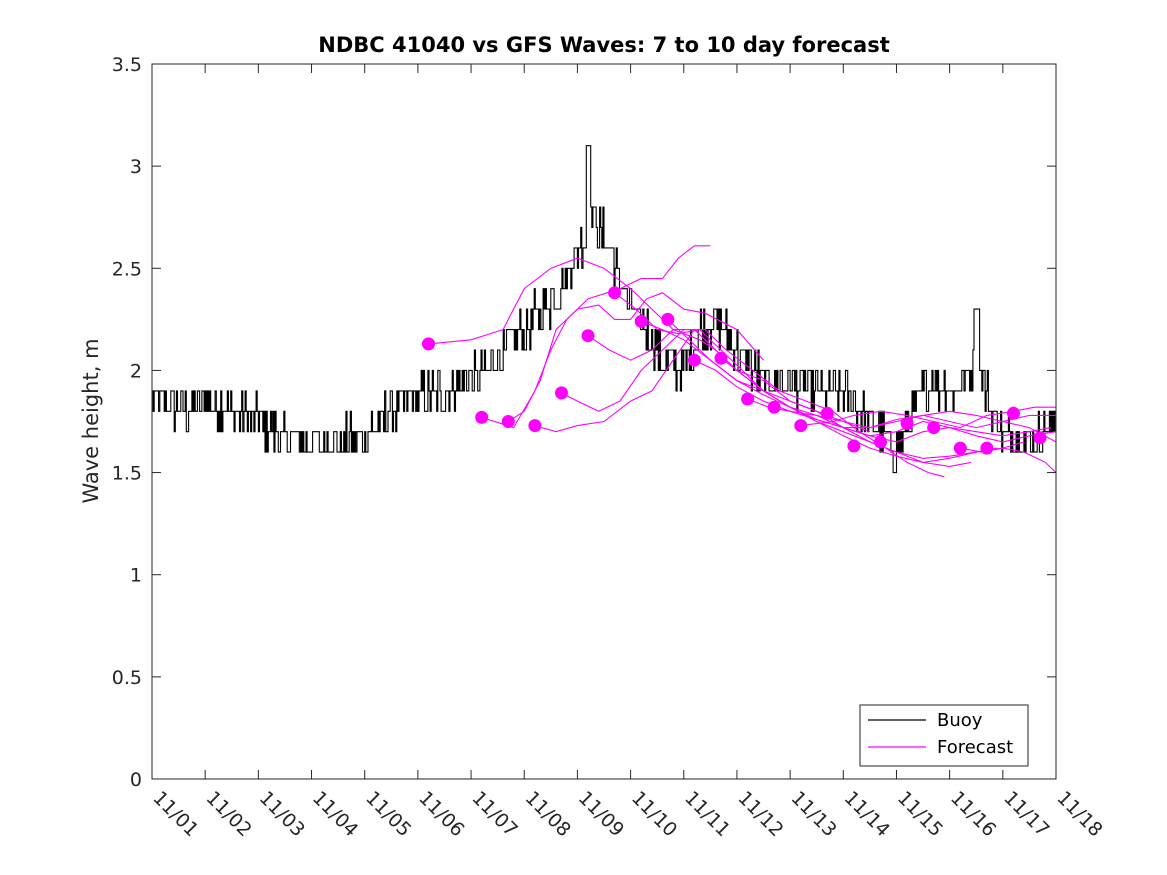  What do you see at coordinates (136, 167) in the screenshot?
I see `y-tick-label: 3` at bounding box center [136, 167].